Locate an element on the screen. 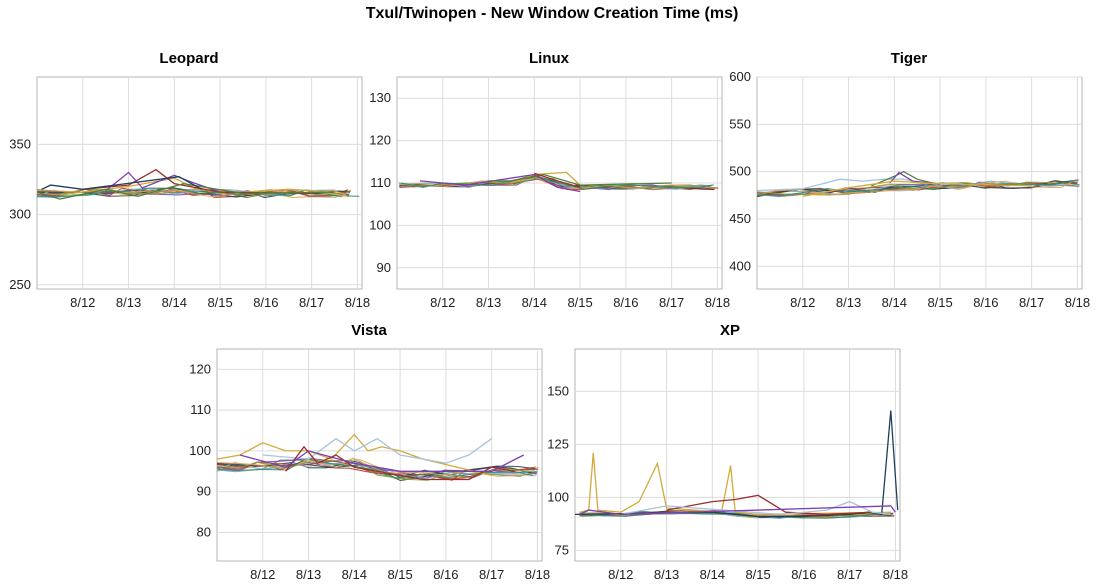 This screenshot has width=1104, height=587. tiger-title: Tiger is located at coordinates (909, 58).